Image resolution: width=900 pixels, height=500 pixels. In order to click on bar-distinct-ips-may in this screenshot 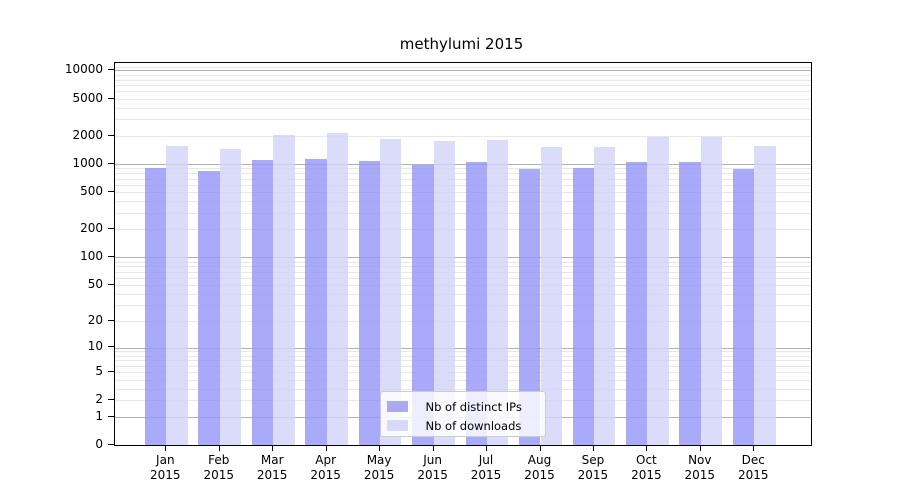, I will do `click(369, 302)`.